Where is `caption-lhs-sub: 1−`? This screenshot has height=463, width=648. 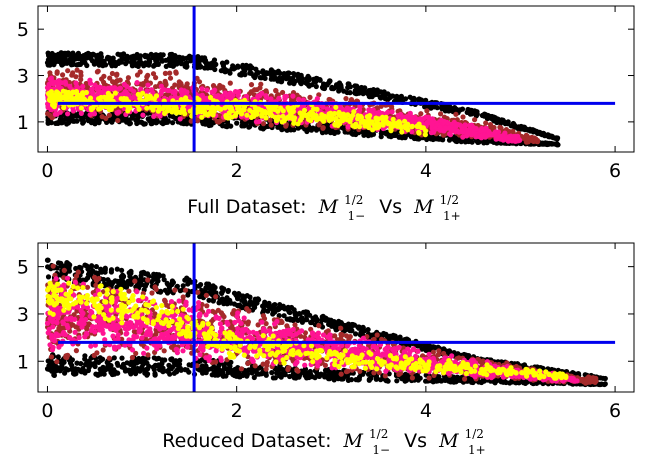 caption-lhs-sub: 1− is located at coordinates (356, 216).